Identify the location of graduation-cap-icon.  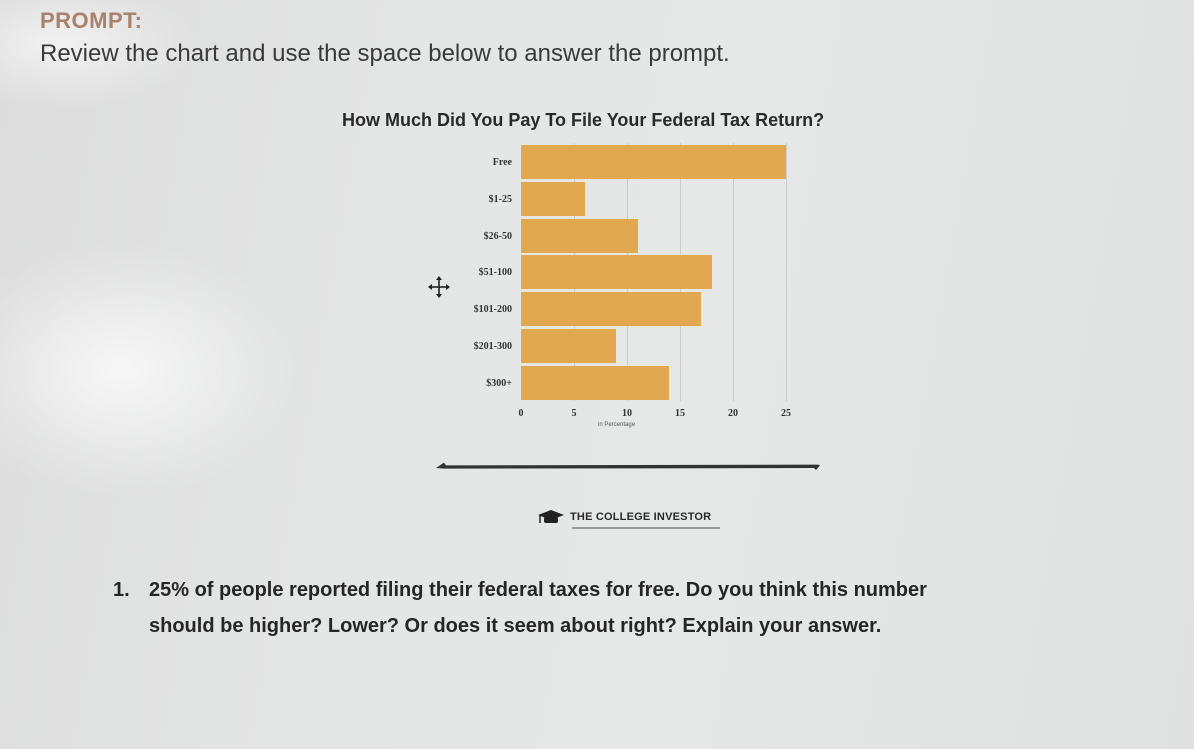
(551, 516).